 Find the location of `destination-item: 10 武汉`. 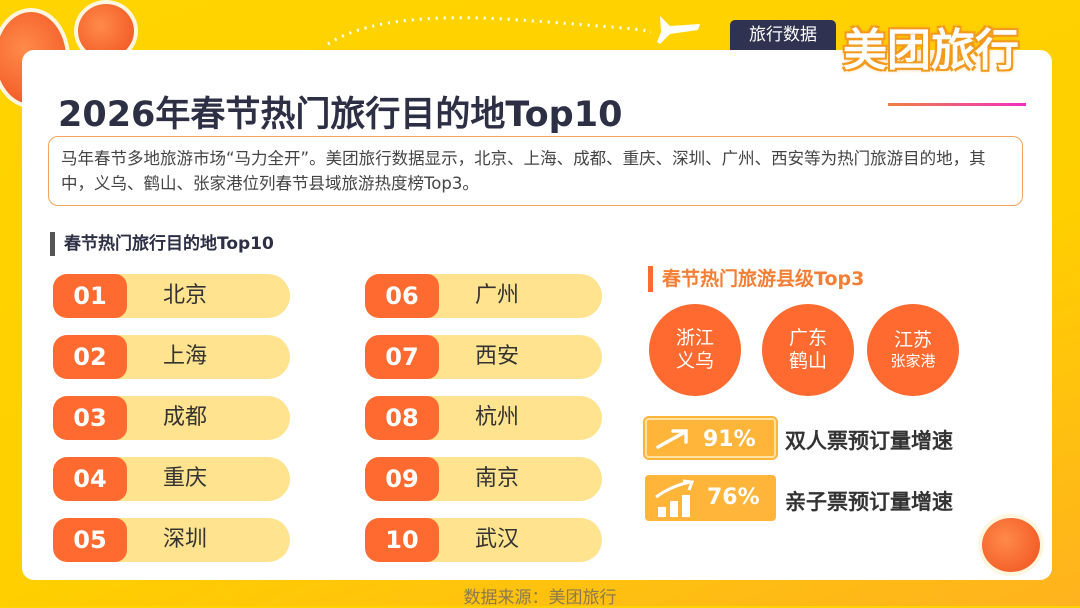

destination-item: 10 武汉 is located at coordinates (483, 540).